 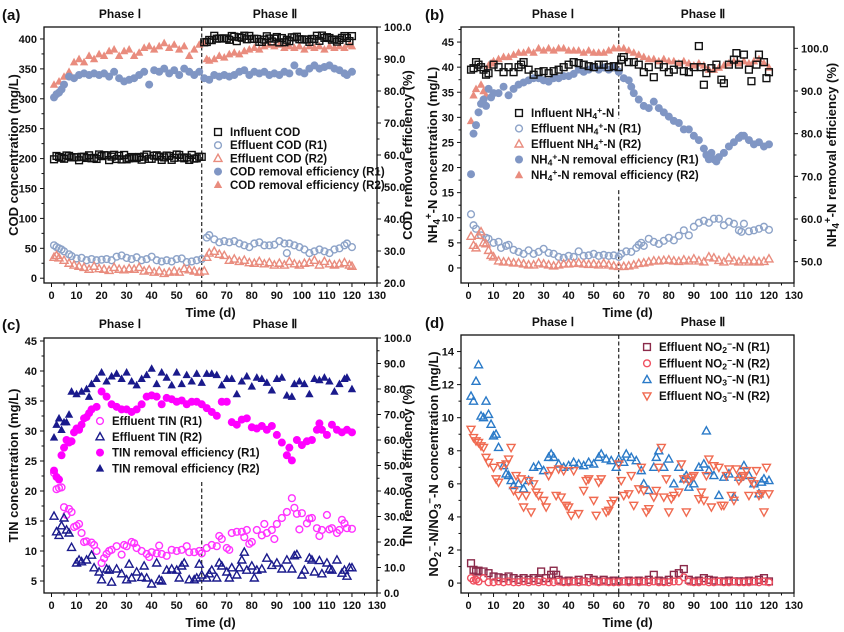 What do you see at coordinates (794, 606) in the screenshot?
I see `x-tick-label: 130` at bounding box center [794, 606].